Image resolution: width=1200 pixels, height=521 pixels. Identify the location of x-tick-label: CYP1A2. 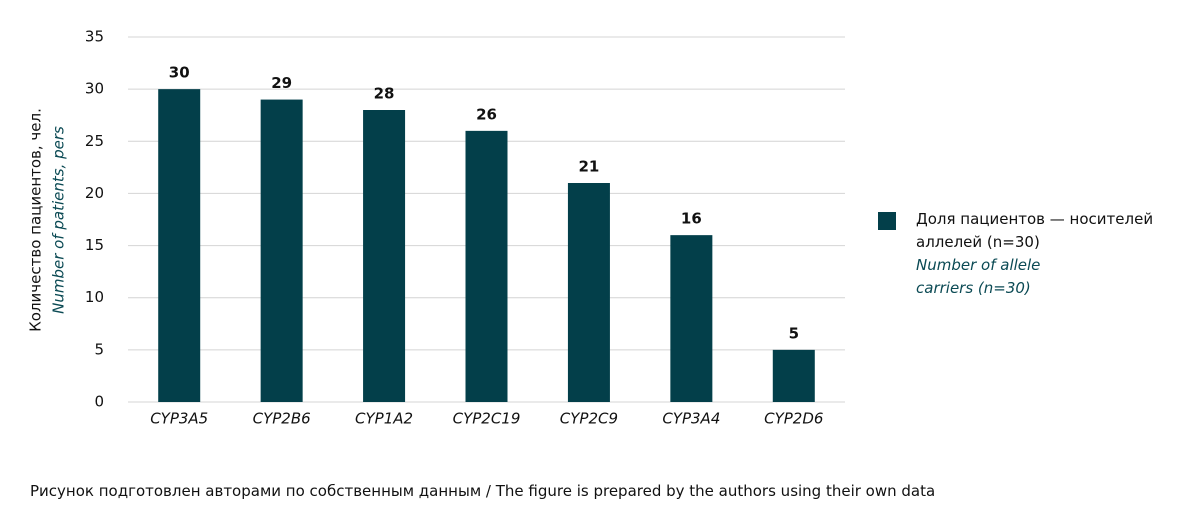
(384, 419).